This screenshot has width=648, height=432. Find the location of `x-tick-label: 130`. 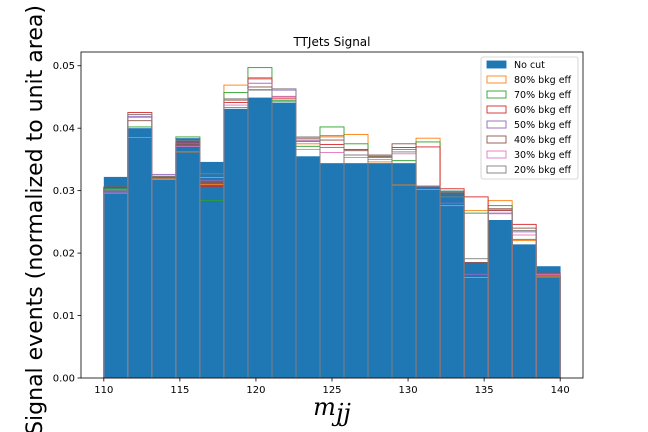

x-tick-label: 130 is located at coordinates (408, 390).